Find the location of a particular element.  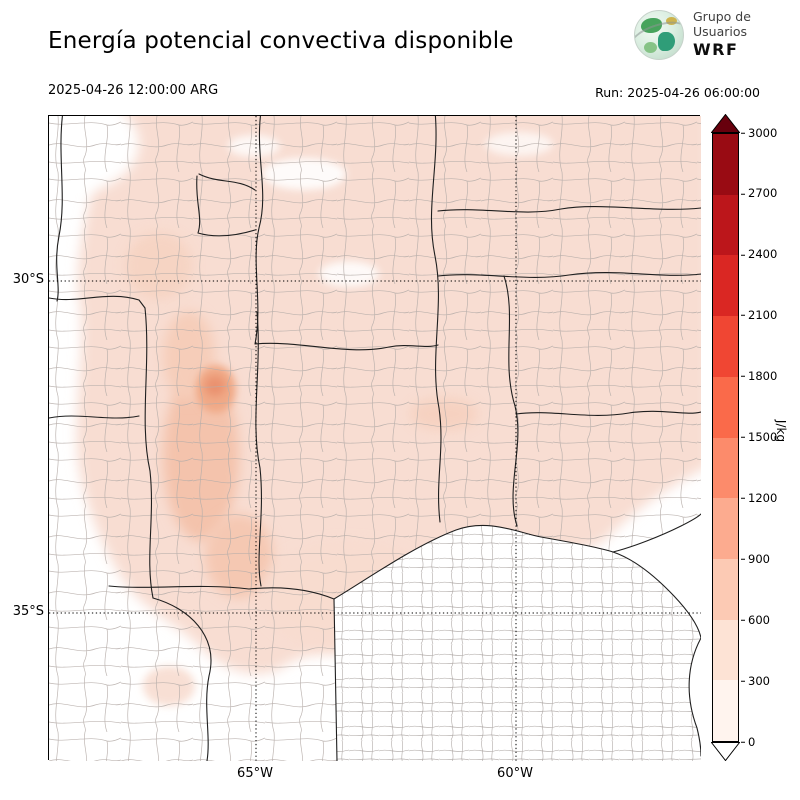

colorbar-tick: 1800 is located at coordinates (759, 375).